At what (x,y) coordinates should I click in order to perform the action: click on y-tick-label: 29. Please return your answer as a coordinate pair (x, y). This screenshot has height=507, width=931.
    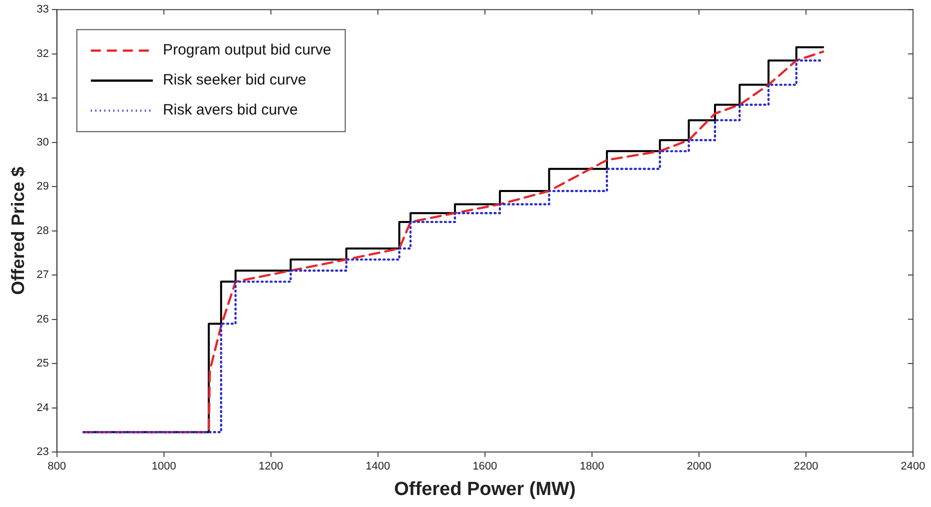
    Looking at the image, I should click on (42, 186).